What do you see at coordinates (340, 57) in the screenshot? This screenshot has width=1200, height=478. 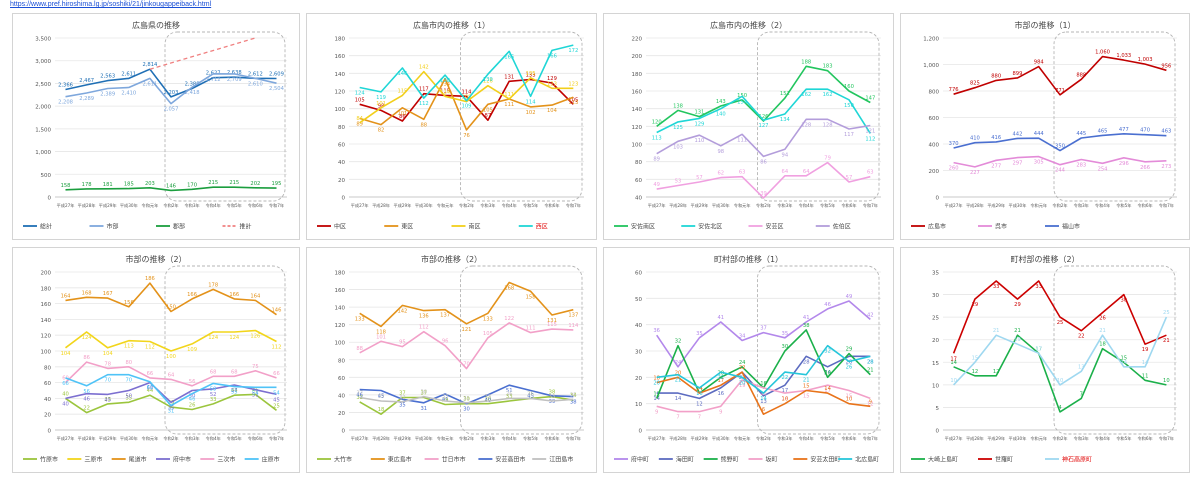 I see `y-tick-label: 160` at bounding box center [340, 57].